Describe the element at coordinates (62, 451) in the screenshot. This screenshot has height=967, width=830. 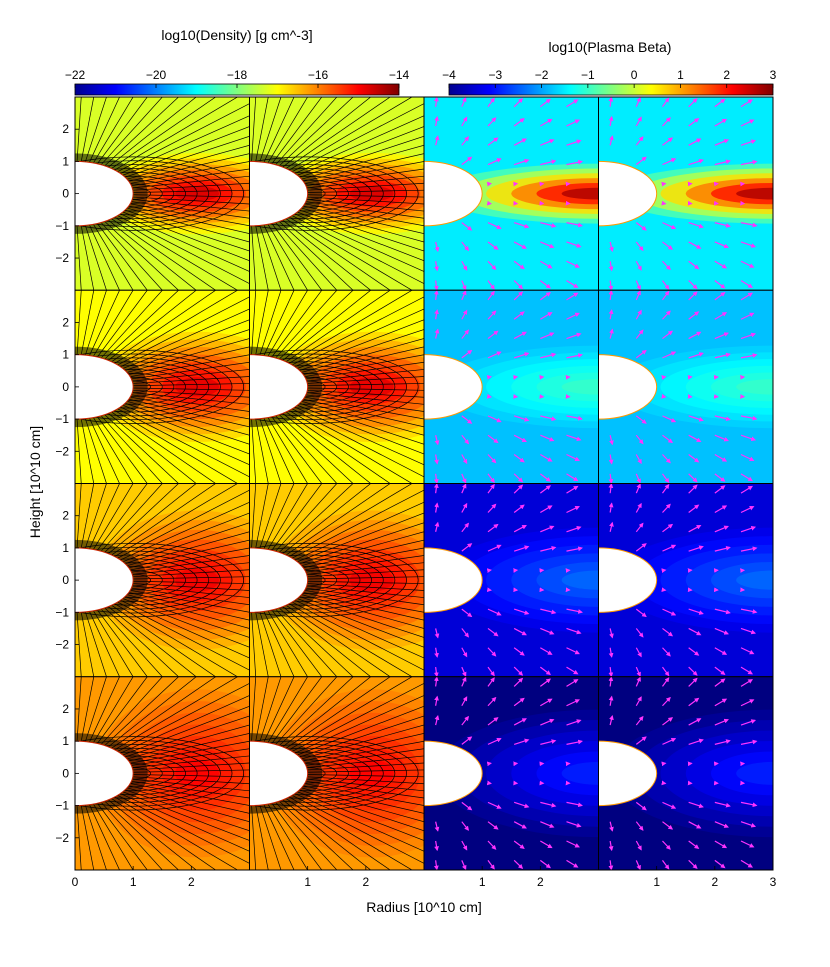
I see `y-tick-label: −2` at that location.